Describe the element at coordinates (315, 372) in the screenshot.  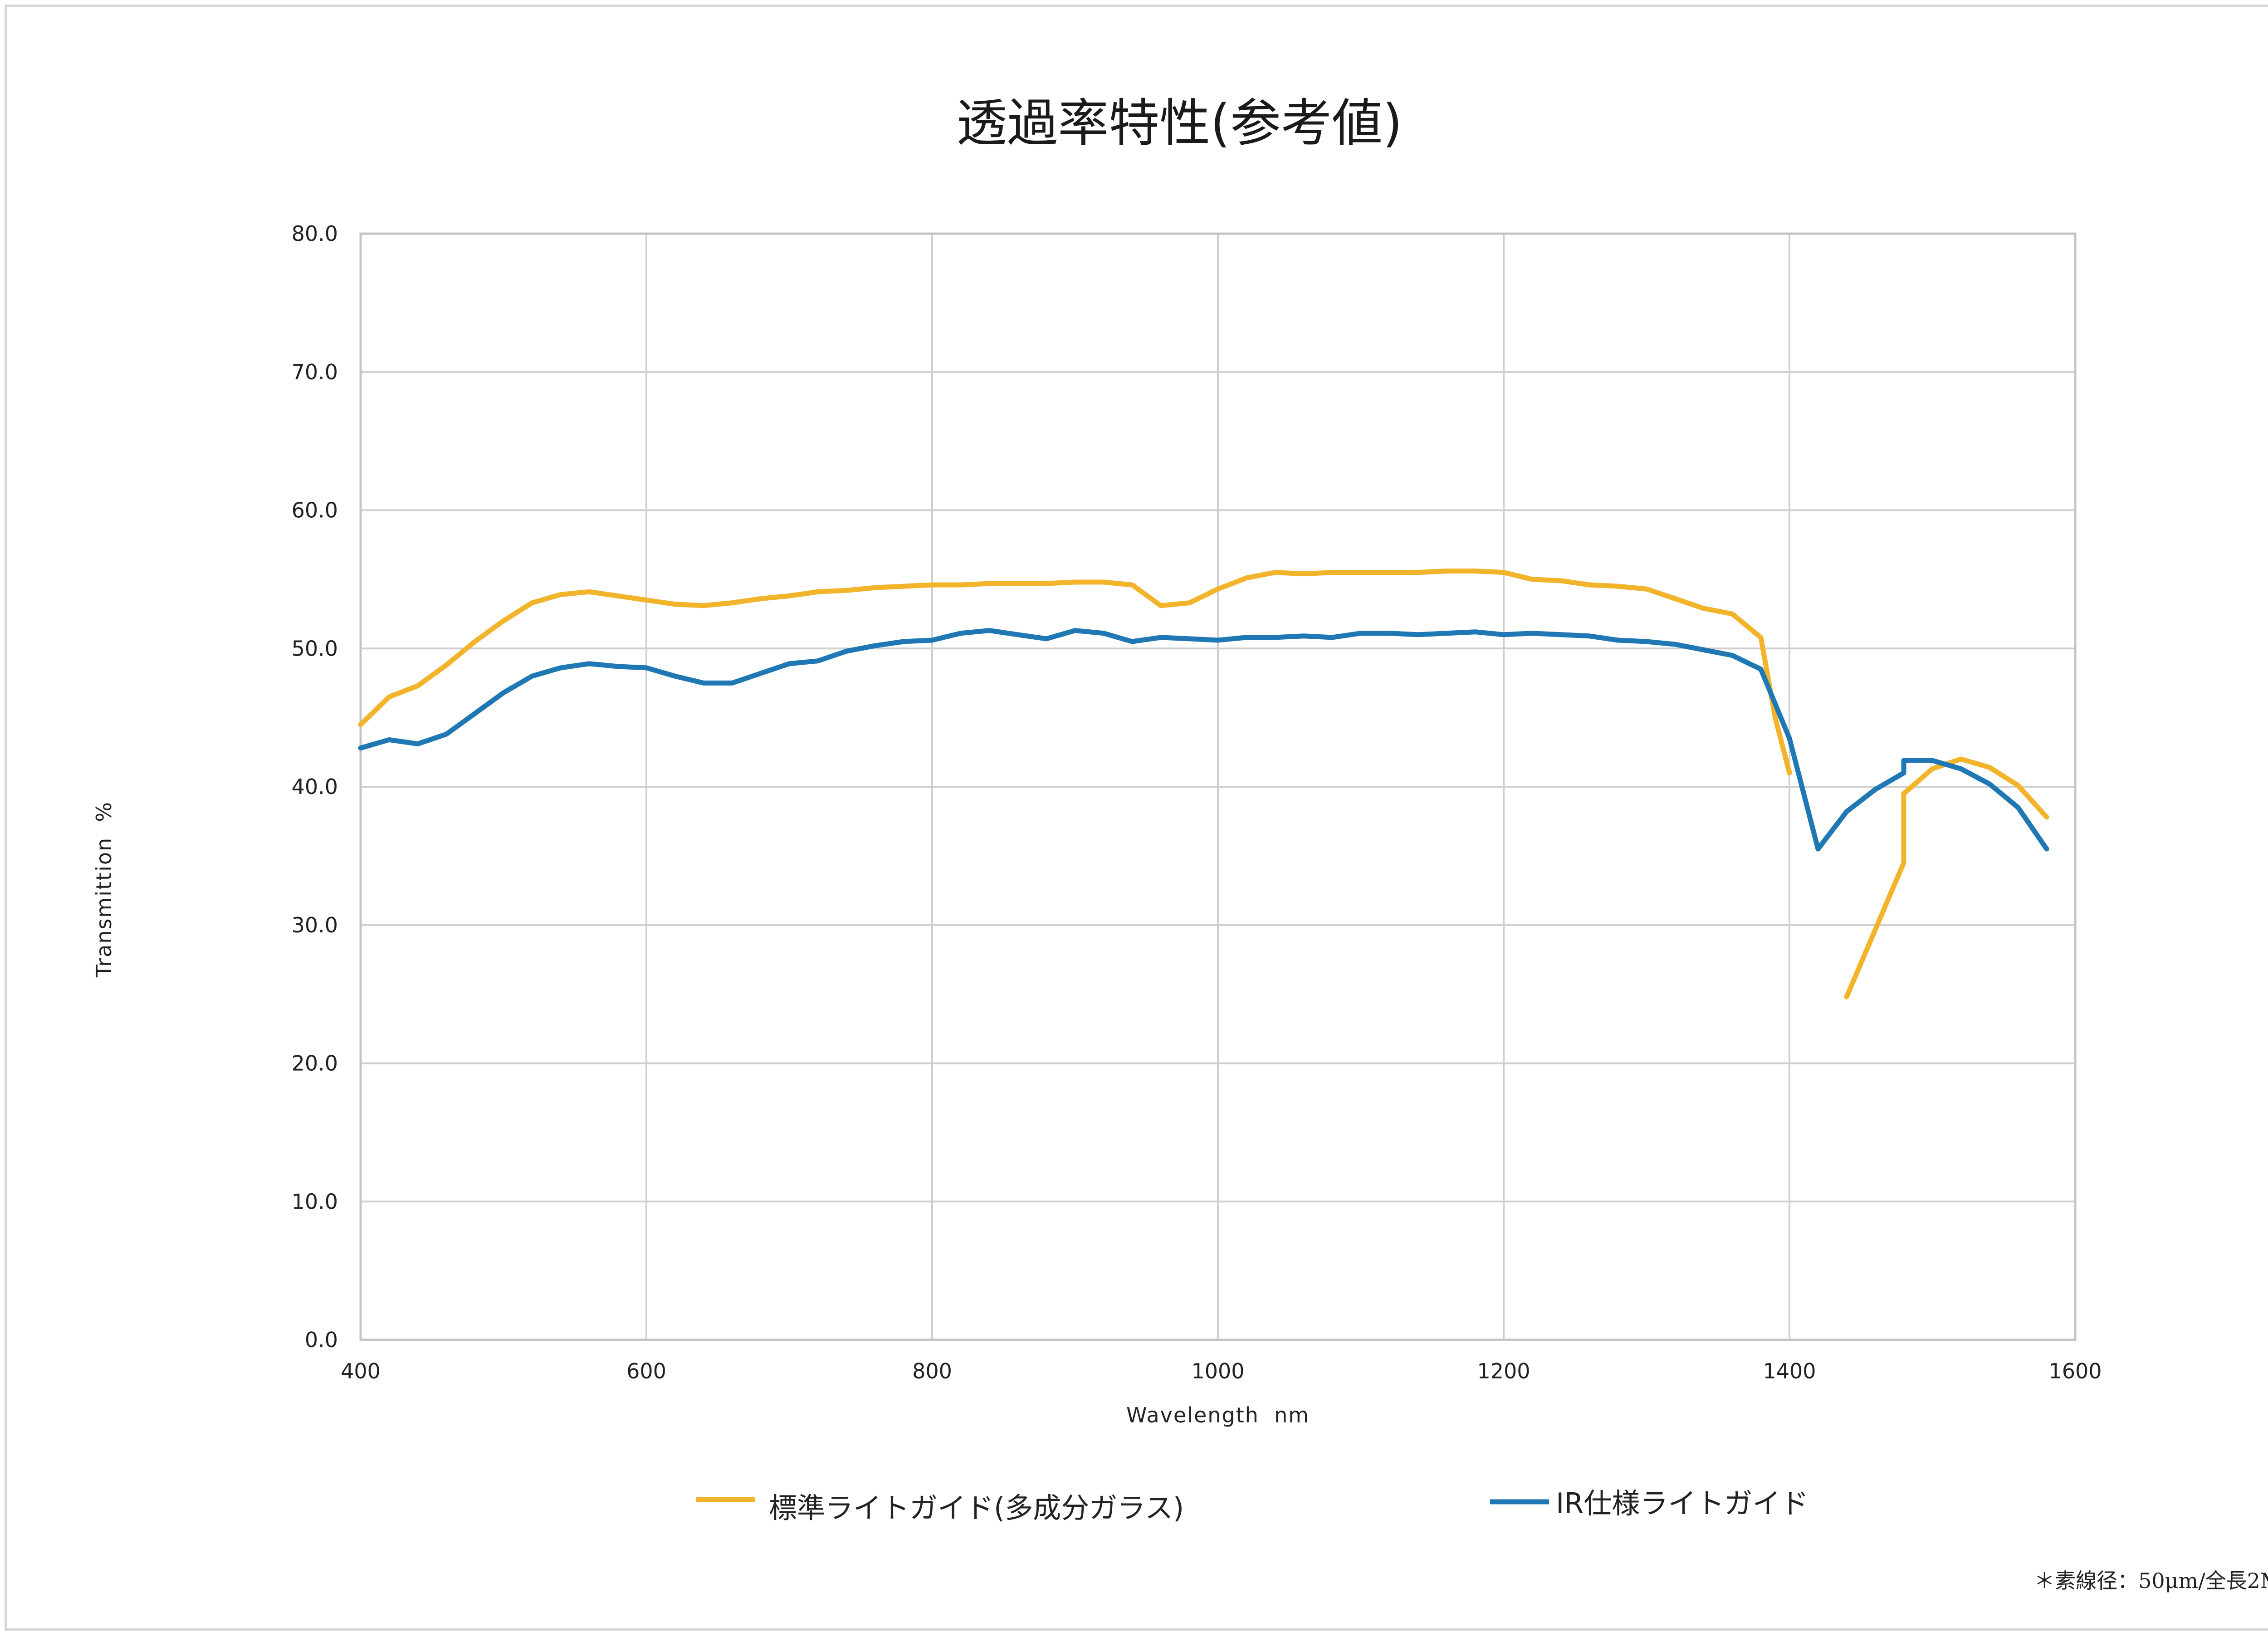
I see `y-tick-label: 70.0` at that location.